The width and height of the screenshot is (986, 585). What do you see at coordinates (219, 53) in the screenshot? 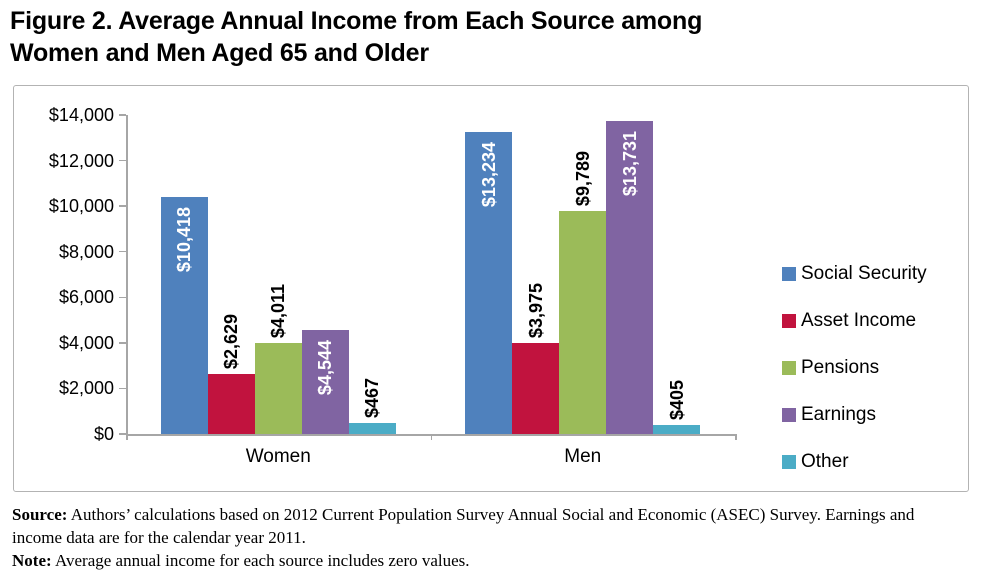
I see `page-title-line-2: Women and Men Aged 65 and Older` at bounding box center [219, 53].